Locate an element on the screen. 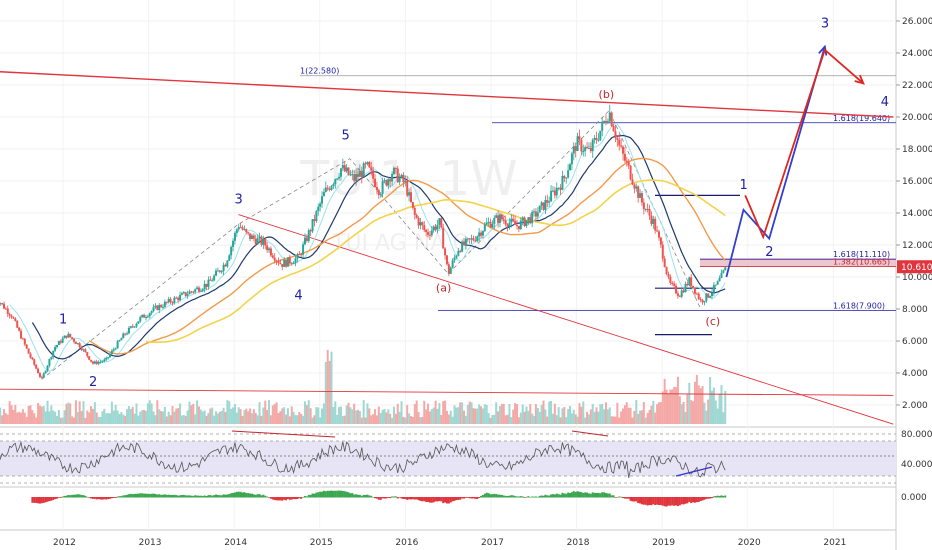 The image size is (932, 550). time-tick-label: 2021 is located at coordinates (834, 543).